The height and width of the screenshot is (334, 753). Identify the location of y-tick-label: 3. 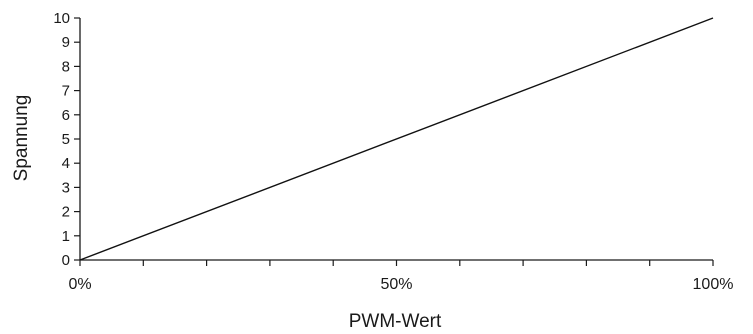
(66, 187).